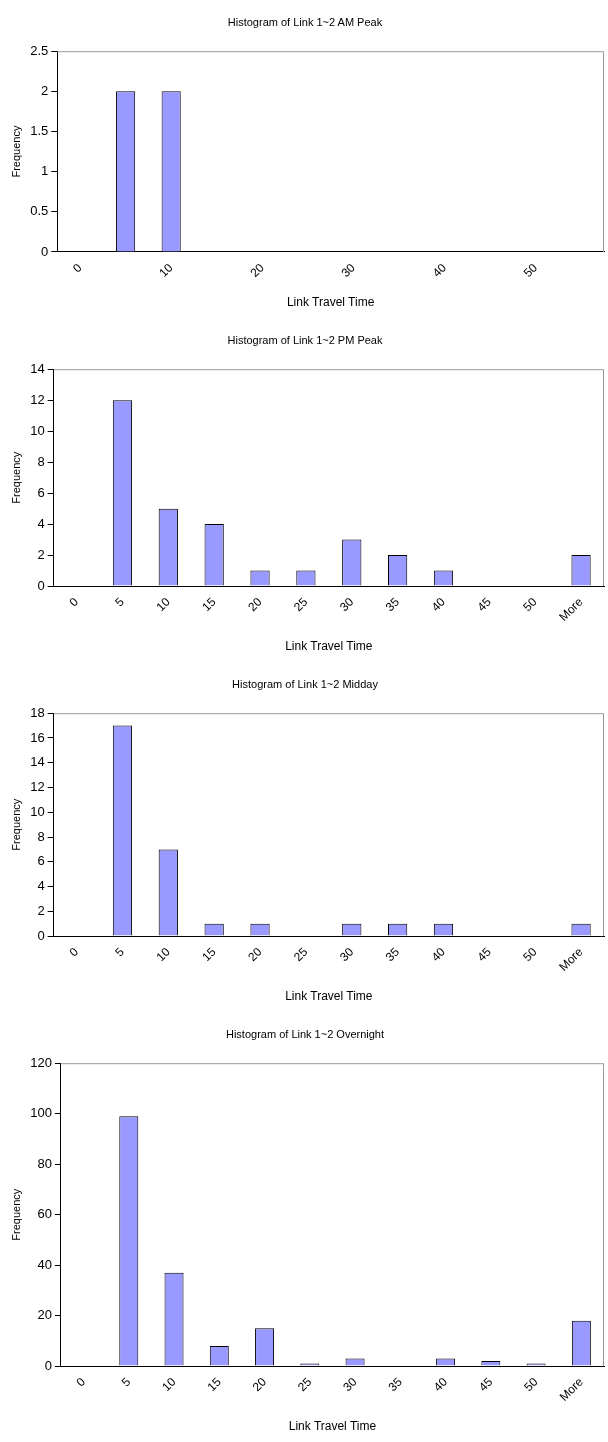 This screenshot has width=608, height=1442. I want to click on y-tick-label: 0.5, so click(39, 211).